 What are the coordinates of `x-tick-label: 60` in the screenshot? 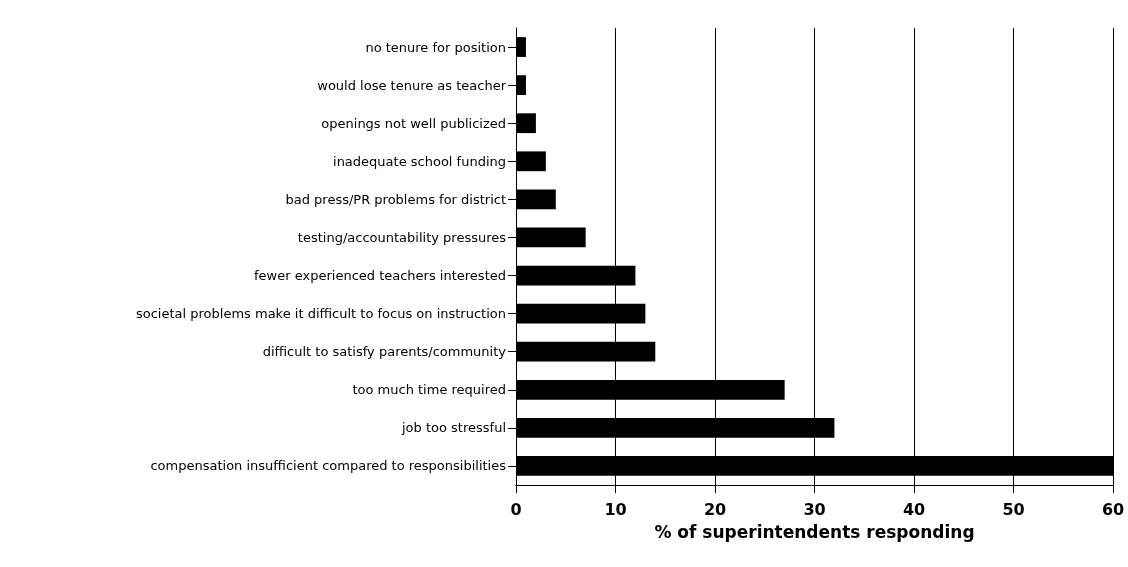 It's located at (1113, 509).